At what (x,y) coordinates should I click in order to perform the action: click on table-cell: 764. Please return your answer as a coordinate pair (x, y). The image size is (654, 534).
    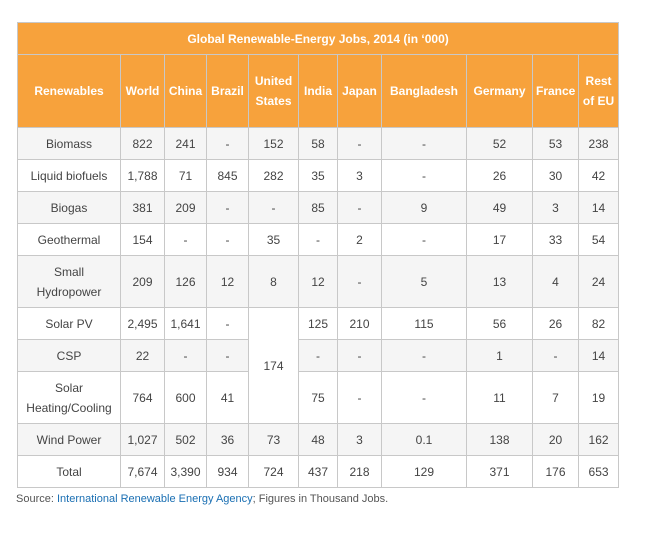
    Looking at the image, I should click on (142, 397).